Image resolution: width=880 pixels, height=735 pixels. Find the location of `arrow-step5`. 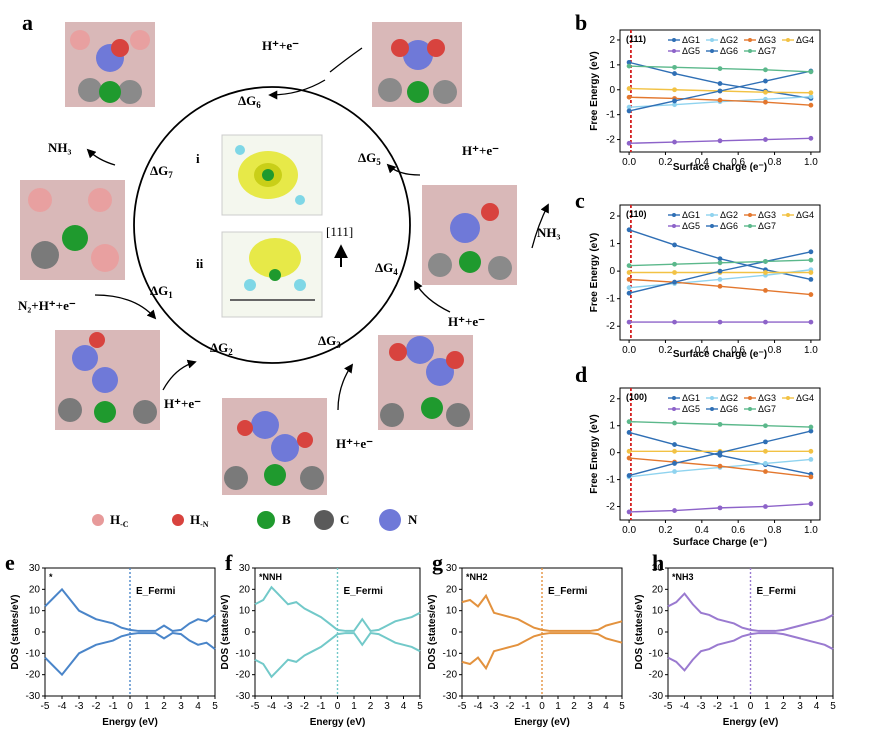

arrow-step5 is located at coordinates (403, 169).